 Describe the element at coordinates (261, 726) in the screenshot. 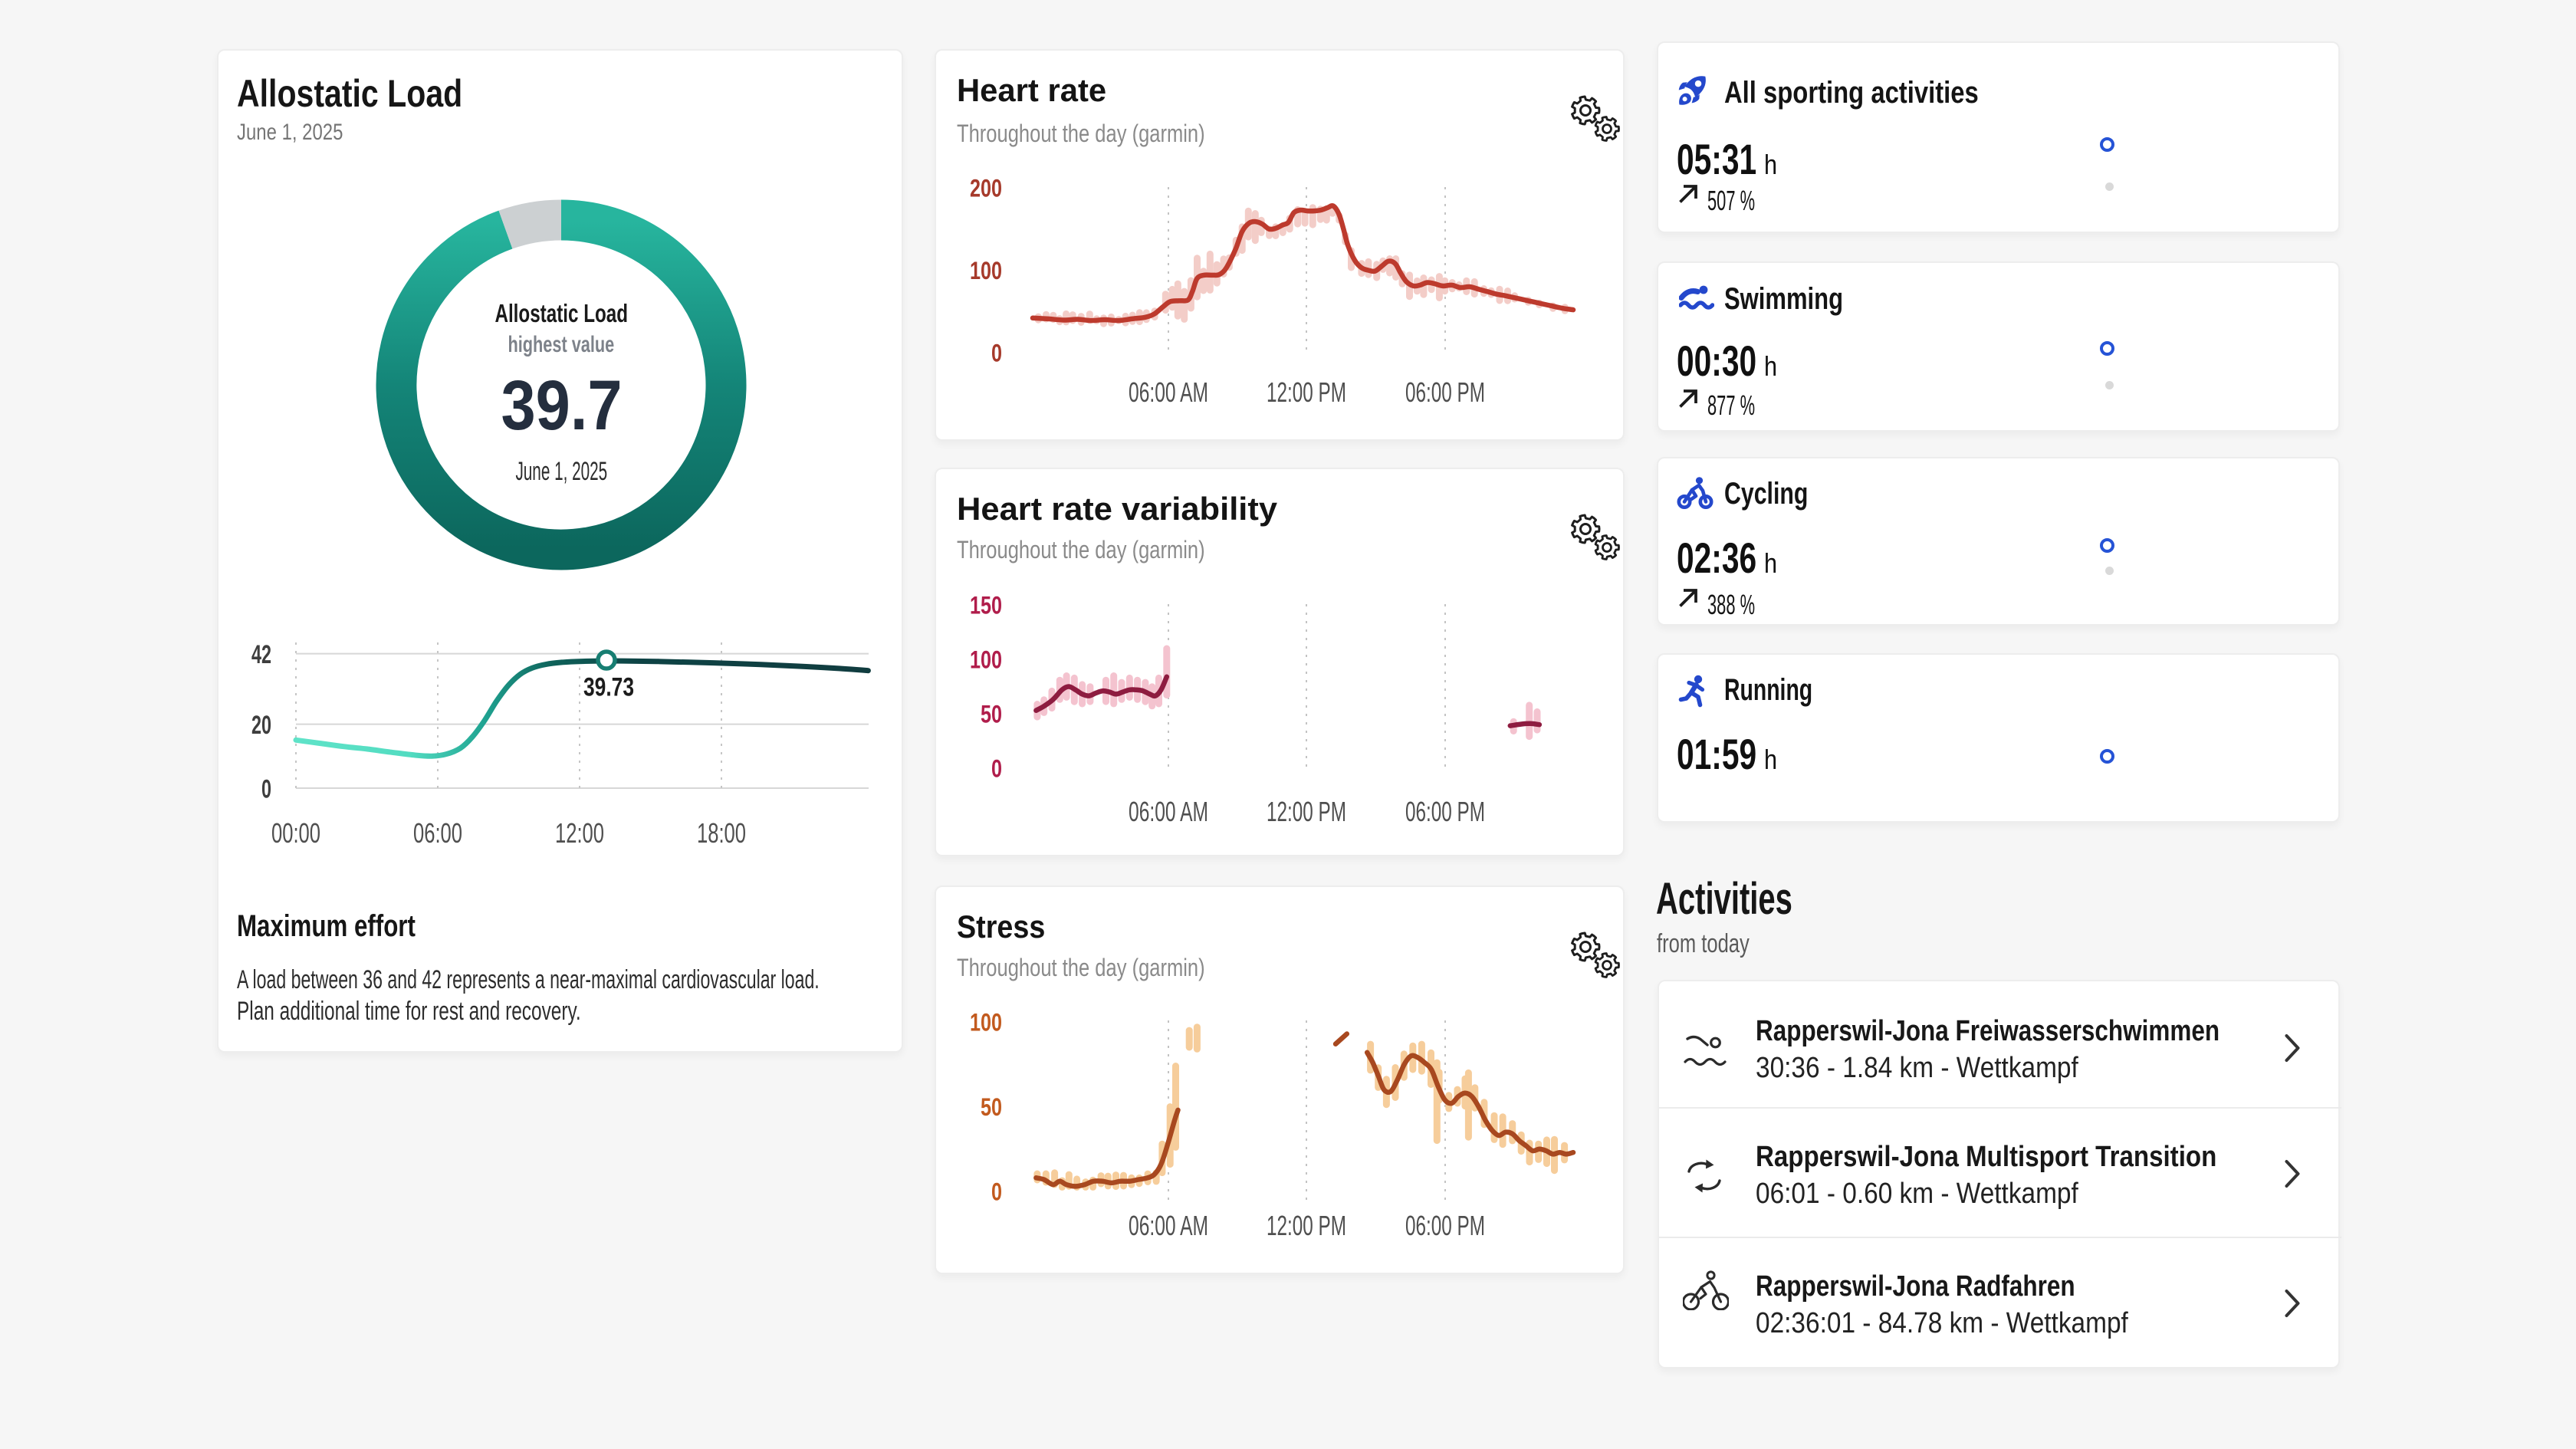

I see `svg-text: 20` at that location.